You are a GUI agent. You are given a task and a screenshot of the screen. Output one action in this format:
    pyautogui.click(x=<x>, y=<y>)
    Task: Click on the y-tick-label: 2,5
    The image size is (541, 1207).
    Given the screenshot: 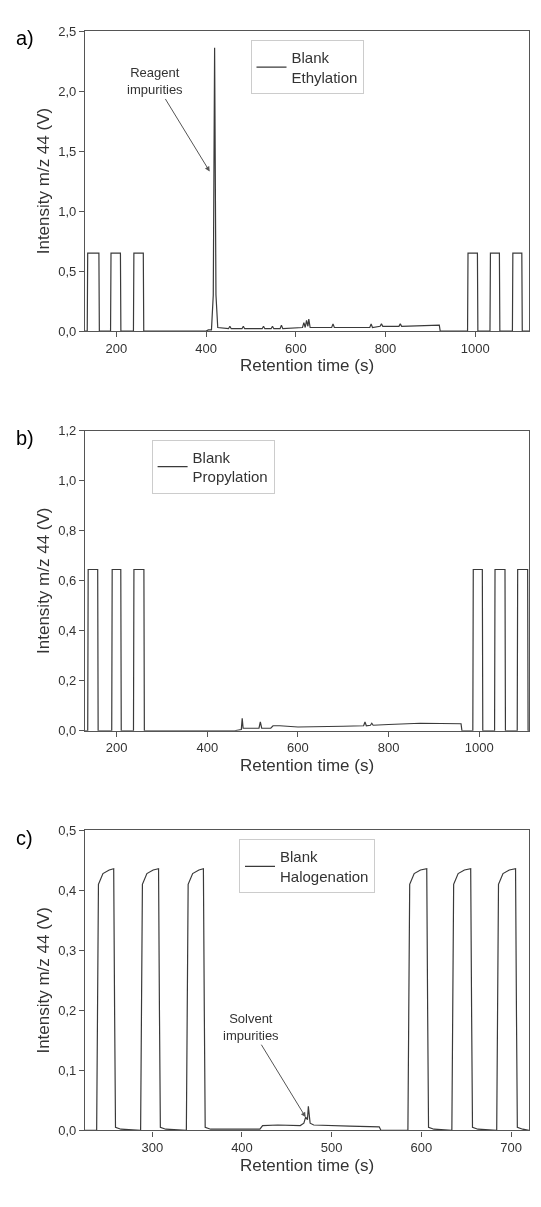 What is the action you would take?
    pyautogui.click(x=67, y=31)
    